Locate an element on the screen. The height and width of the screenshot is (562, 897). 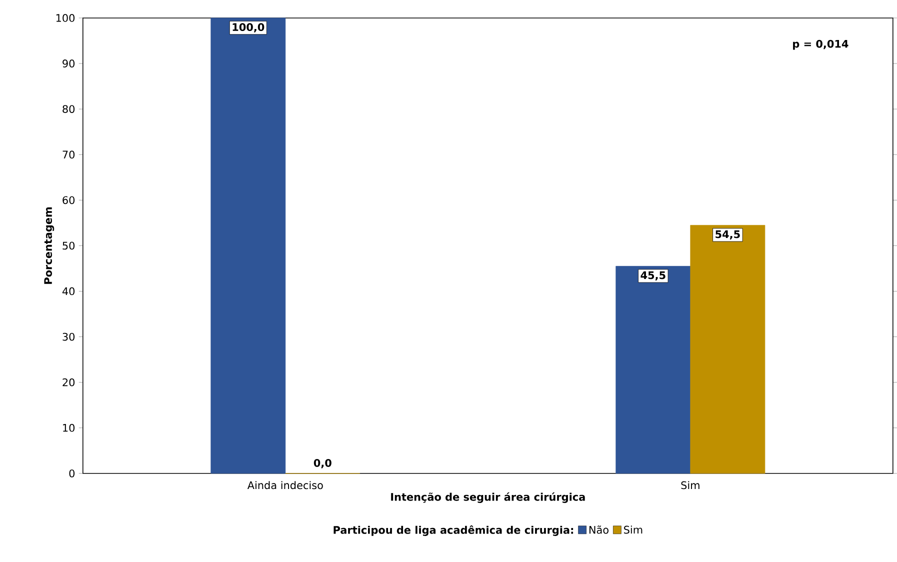
annotation: p = 0,014 is located at coordinates (820, 45).